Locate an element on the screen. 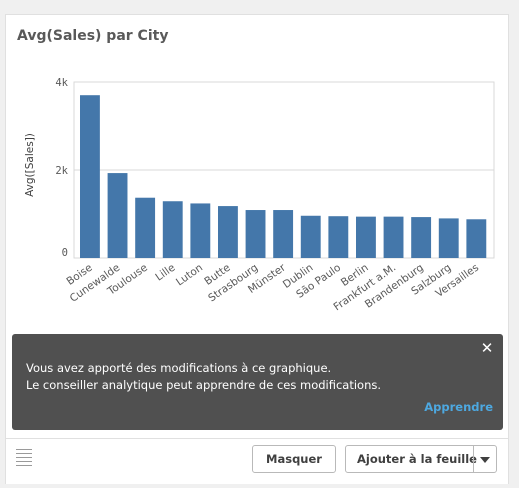  hide-button: Masquer is located at coordinates (294, 459).